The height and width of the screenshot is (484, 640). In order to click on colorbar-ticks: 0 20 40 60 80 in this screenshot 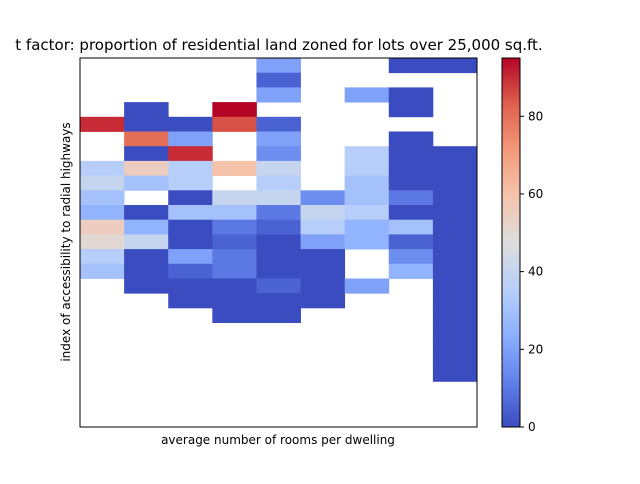, I will do `click(531, 271)`.